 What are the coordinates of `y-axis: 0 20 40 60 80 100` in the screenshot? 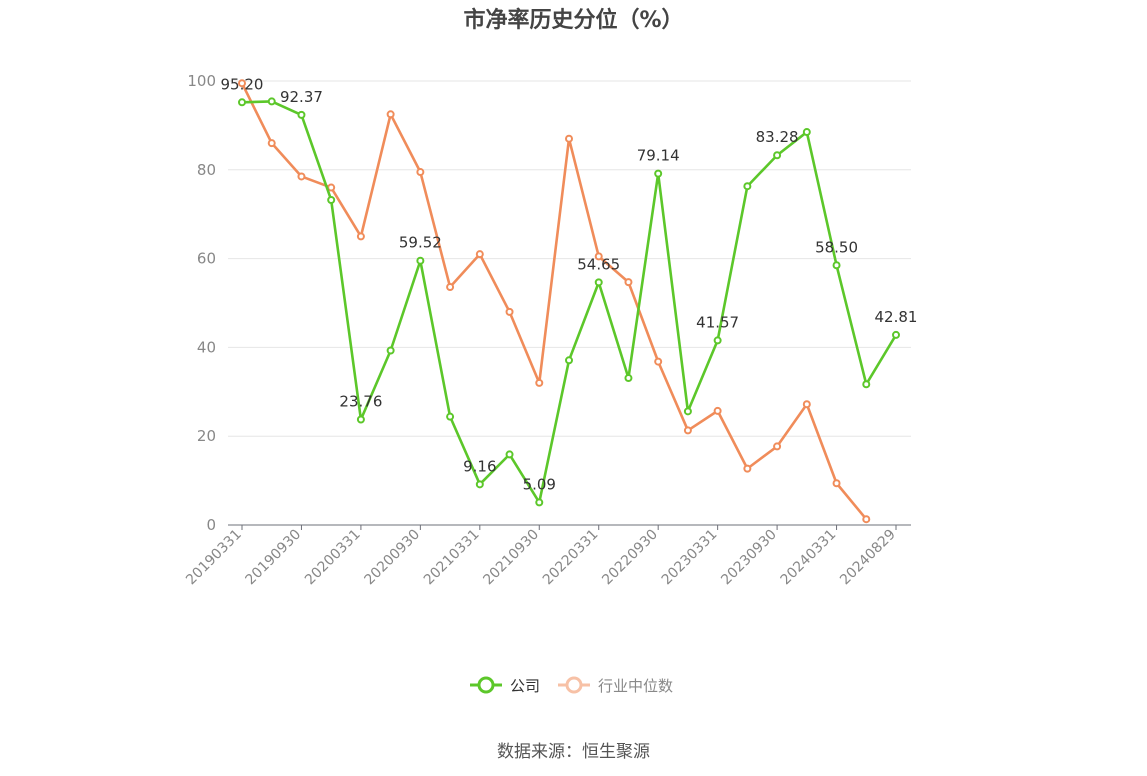 It's located at (201, 303).